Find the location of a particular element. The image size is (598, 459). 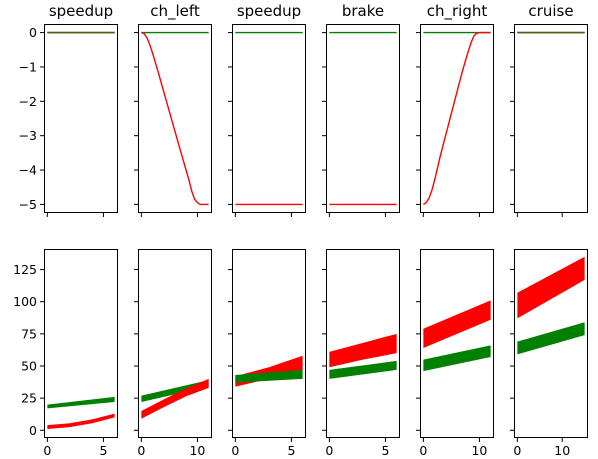

panel-title: cruise is located at coordinates (550, 11).